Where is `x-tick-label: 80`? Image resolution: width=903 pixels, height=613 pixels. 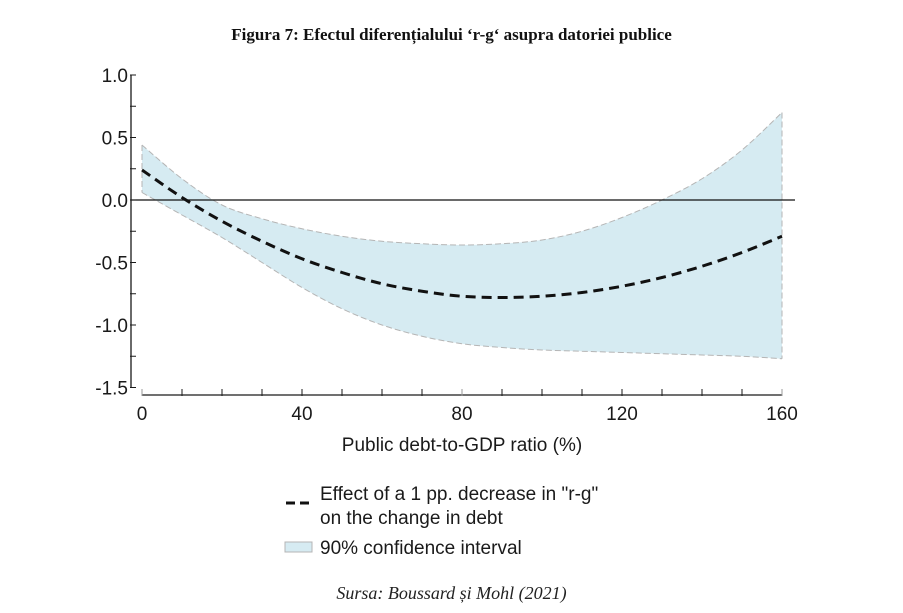 x-tick-label: 80 is located at coordinates (461, 414).